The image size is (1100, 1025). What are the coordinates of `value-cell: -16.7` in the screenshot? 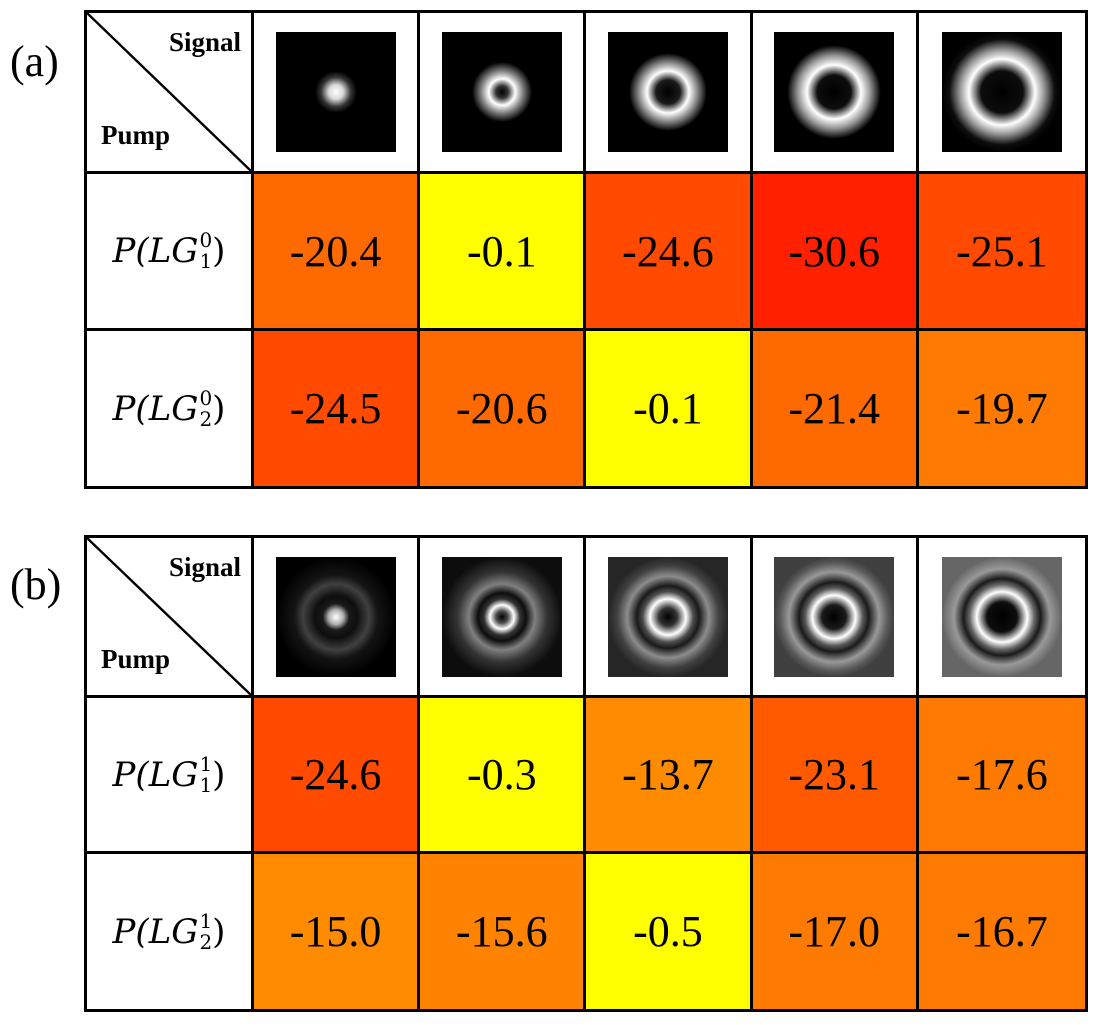 It's located at (1001, 931).